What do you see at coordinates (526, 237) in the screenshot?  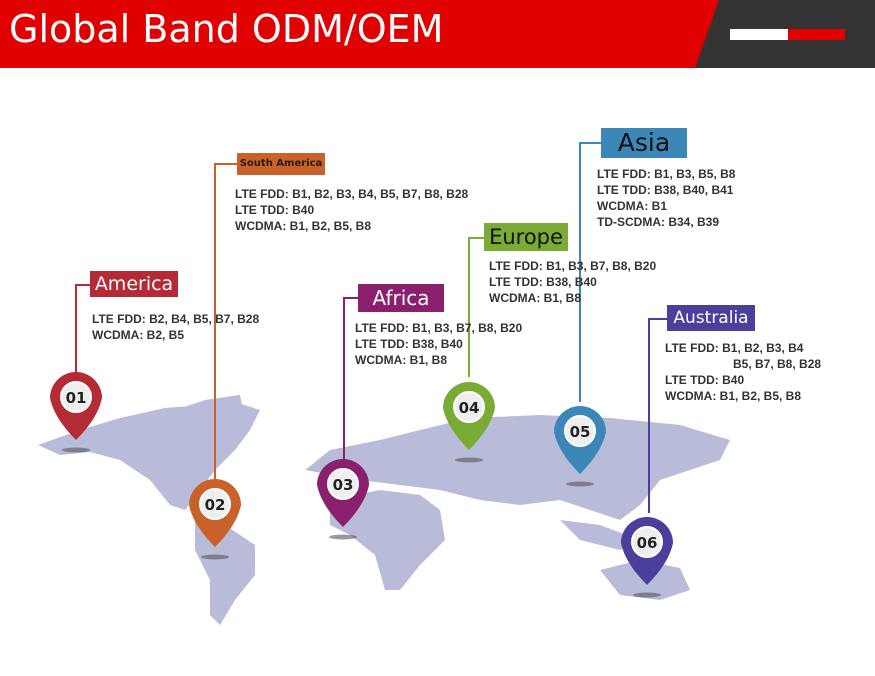 I see `region-label-europe: Europe` at bounding box center [526, 237].